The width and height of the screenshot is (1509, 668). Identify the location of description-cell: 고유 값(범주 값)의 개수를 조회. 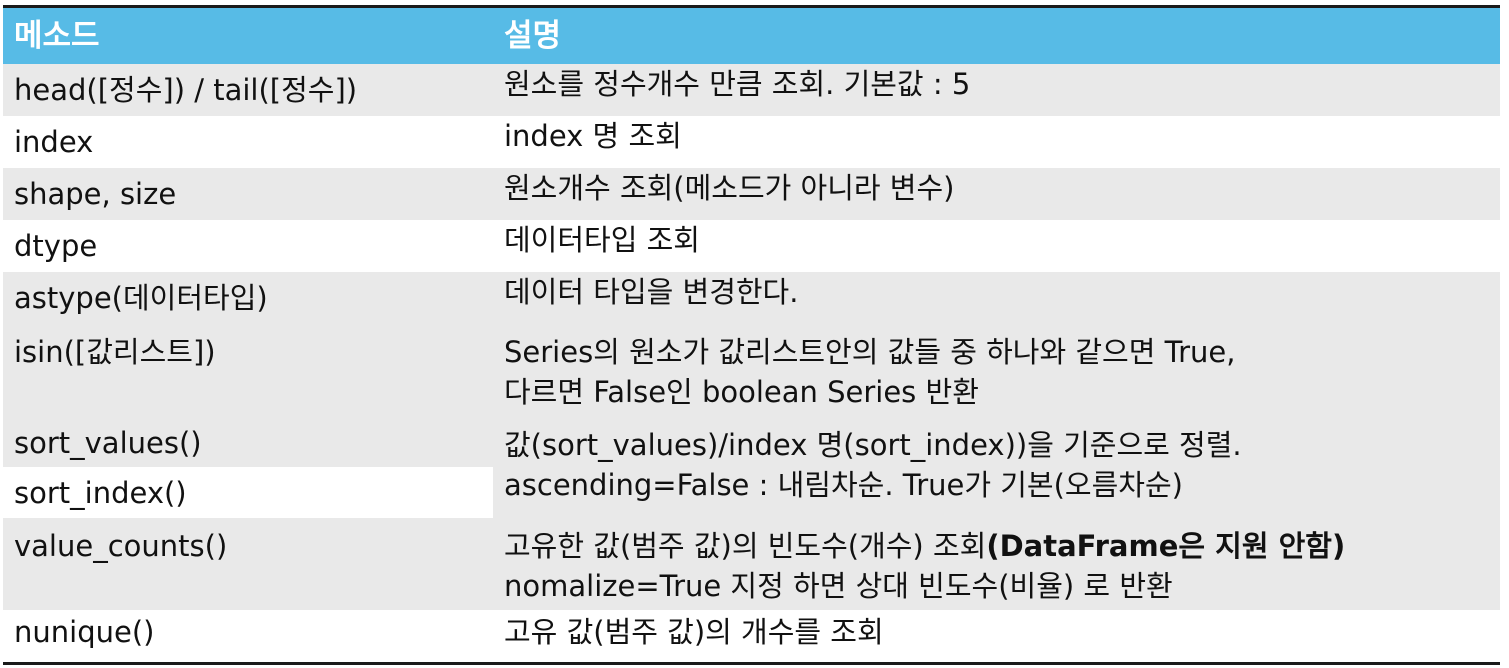
(694, 632).